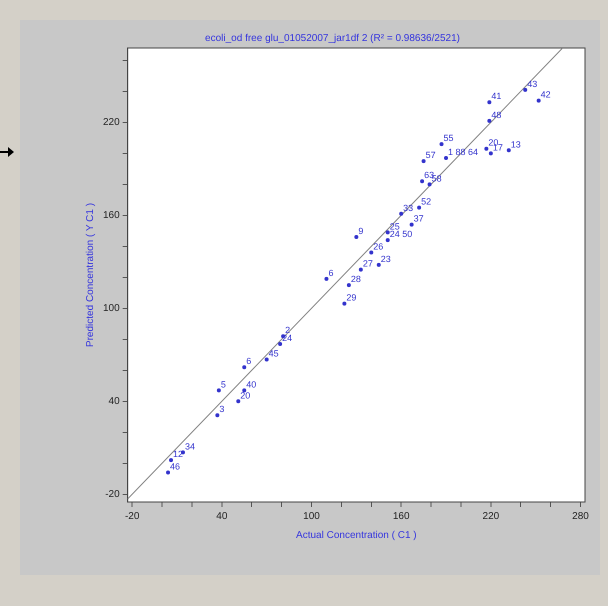 Image resolution: width=608 pixels, height=606 pixels. What do you see at coordinates (111, 122) in the screenshot?
I see `y-tick-label: 220` at bounding box center [111, 122].